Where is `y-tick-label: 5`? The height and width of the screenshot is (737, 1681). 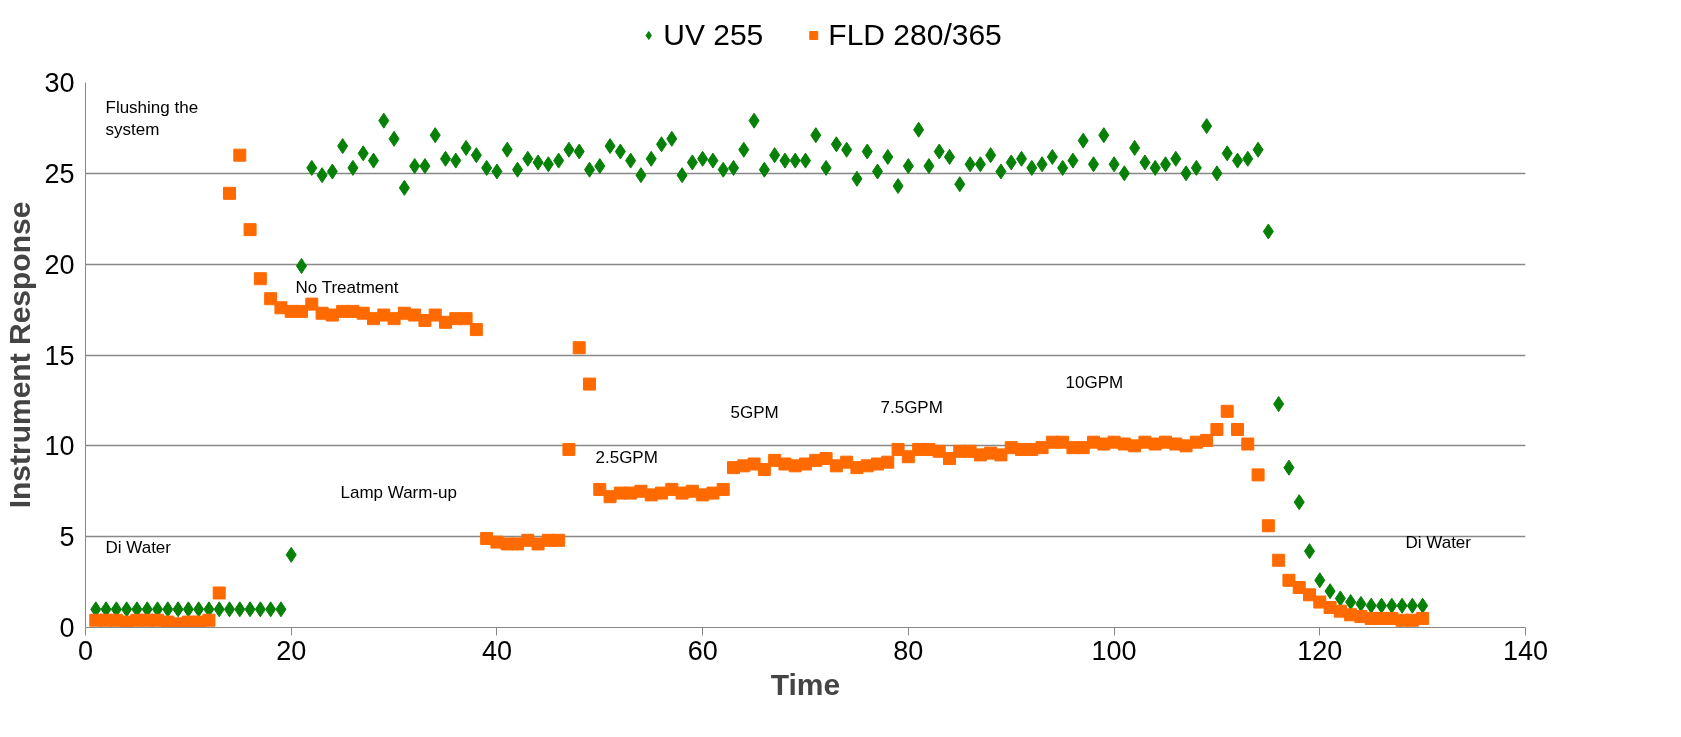 y-tick-label: 5 is located at coordinates (67, 537).